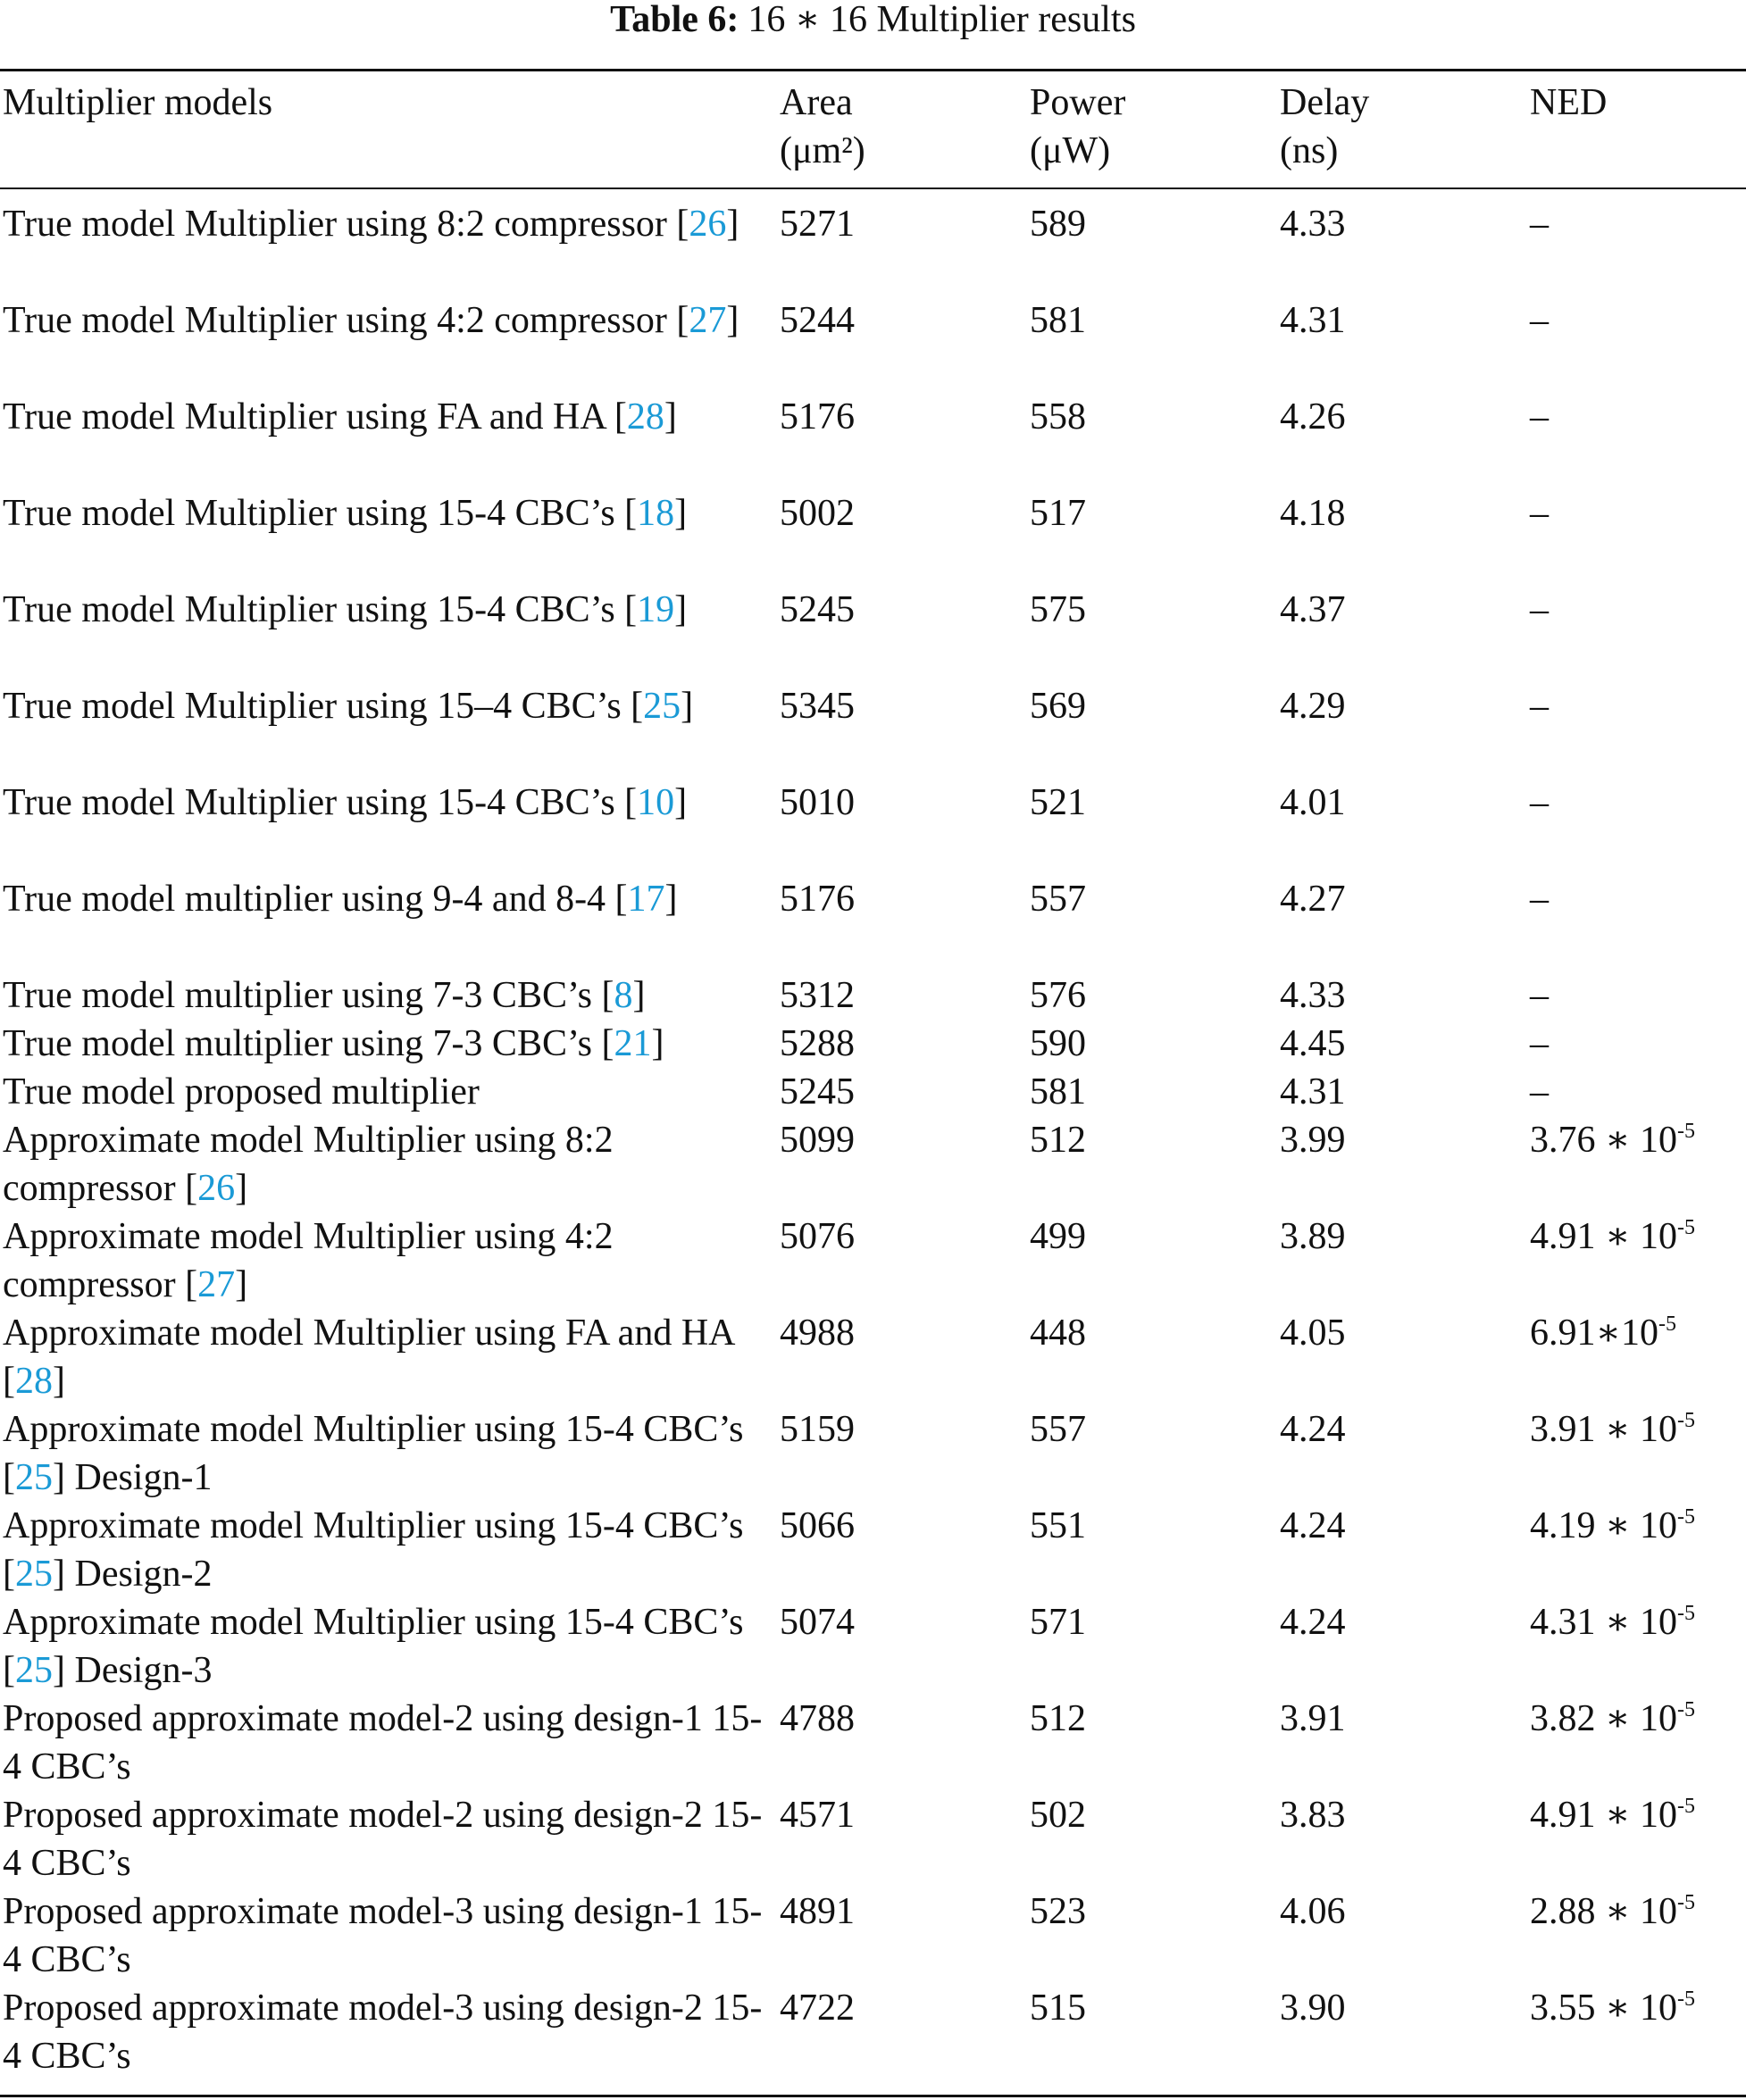 This screenshot has width=1746, height=2100. Describe the element at coordinates (1058, 1043) in the screenshot. I see `cell-power: 590` at that location.